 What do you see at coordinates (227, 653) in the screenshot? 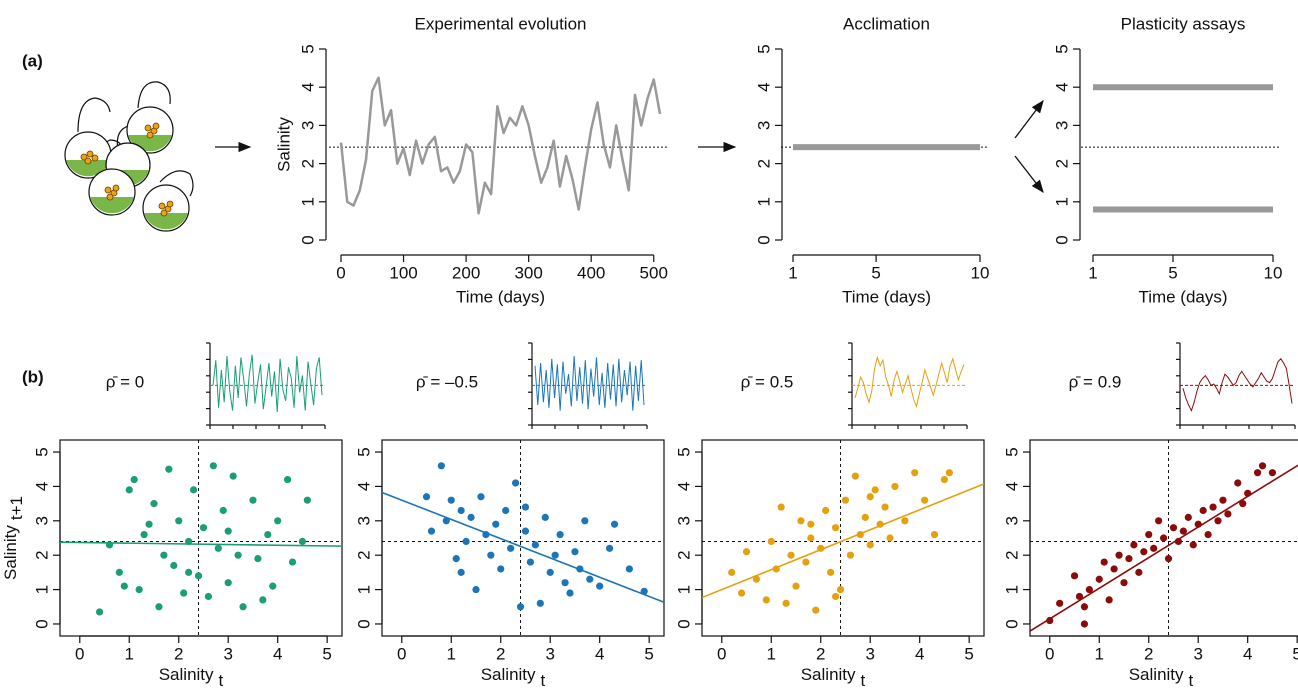
I see `x-tick-label: 3` at bounding box center [227, 653].